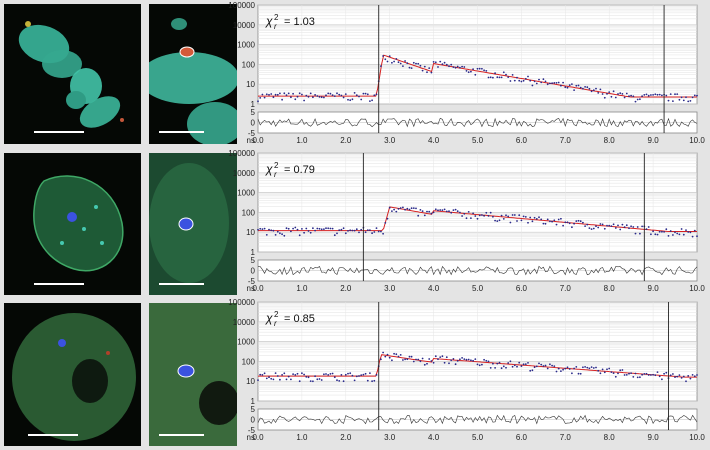  Describe the element at coordinates (390, 288) in the screenshot. I see `x-tick-label: 3.0` at that location.